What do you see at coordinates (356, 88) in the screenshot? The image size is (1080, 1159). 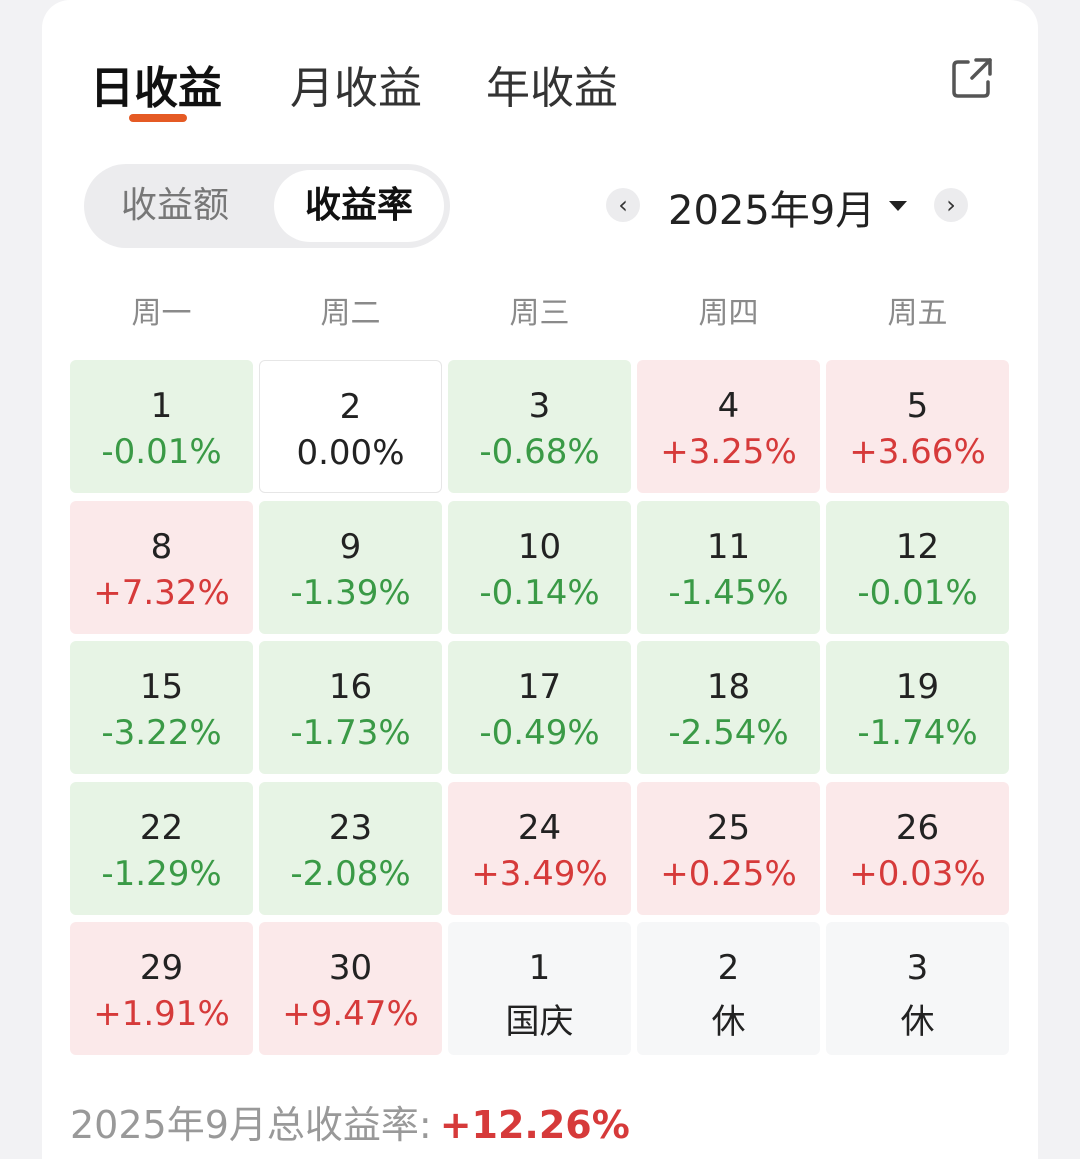 I see `tab-monthly: 月收益` at bounding box center [356, 88].